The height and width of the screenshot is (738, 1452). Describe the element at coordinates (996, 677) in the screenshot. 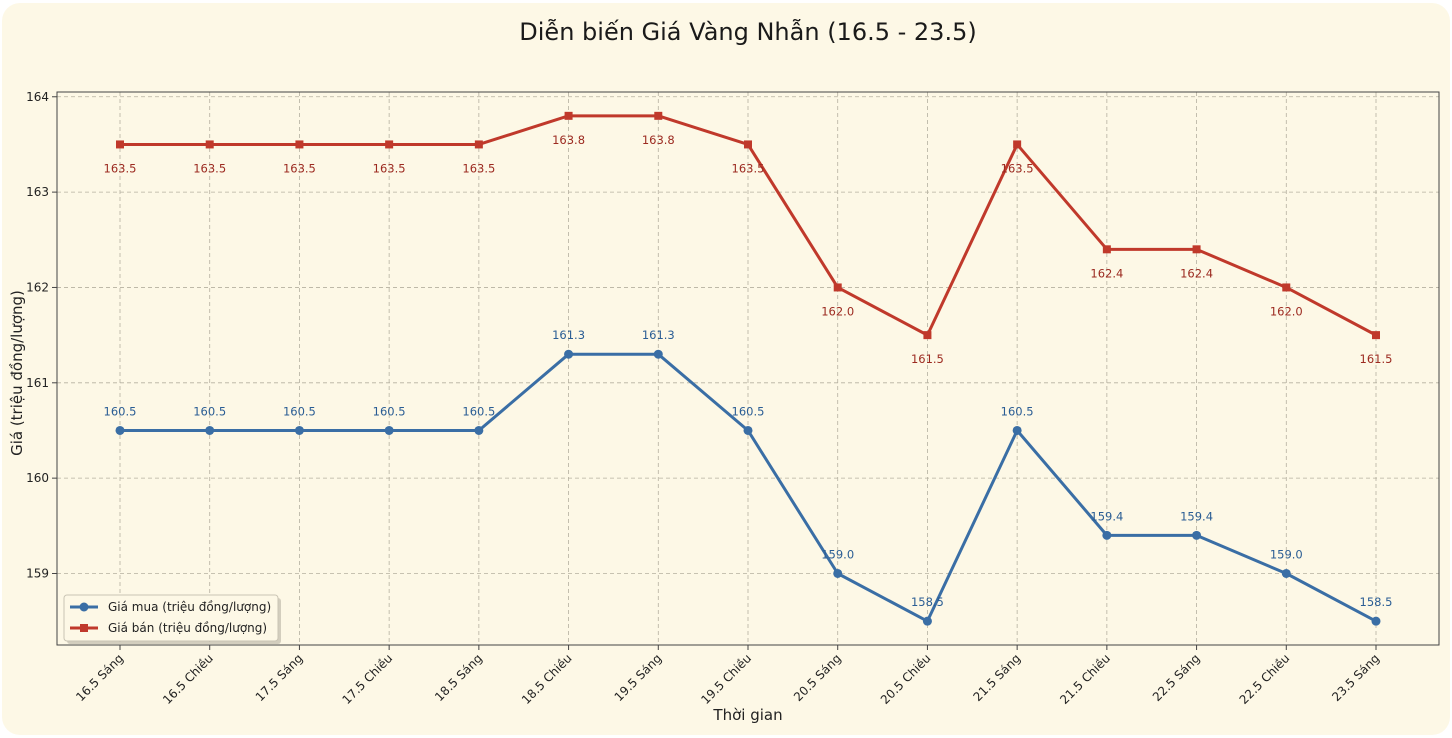

I see `x-tick-label: 21.5 Sáng` at that location.